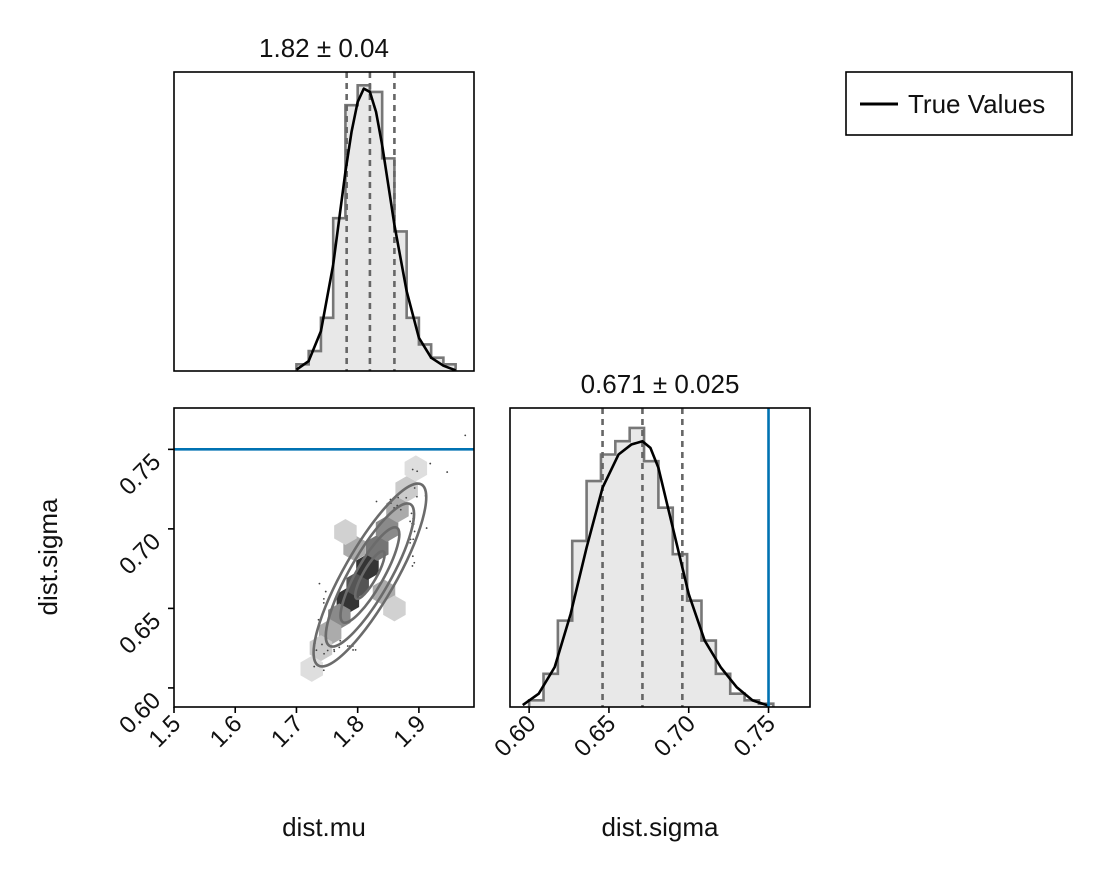 The height and width of the screenshot is (874, 1104). I want to click on sigma-marginal-plot-area, so click(648, 557).